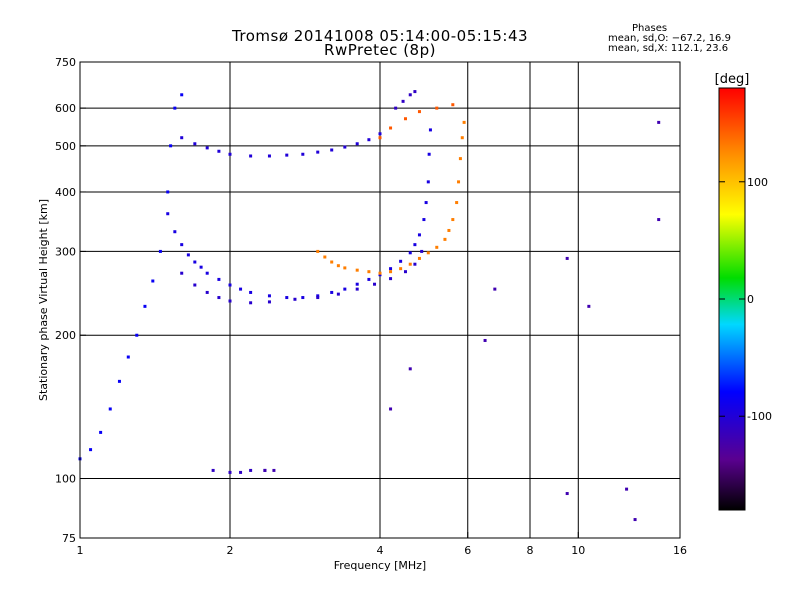 The height and width of the screenshot is (600, 800). What do you see at coordinates (467, 550) in the screenshot?
I see `x-tick-label: 6` at bounding box center [467, 550].